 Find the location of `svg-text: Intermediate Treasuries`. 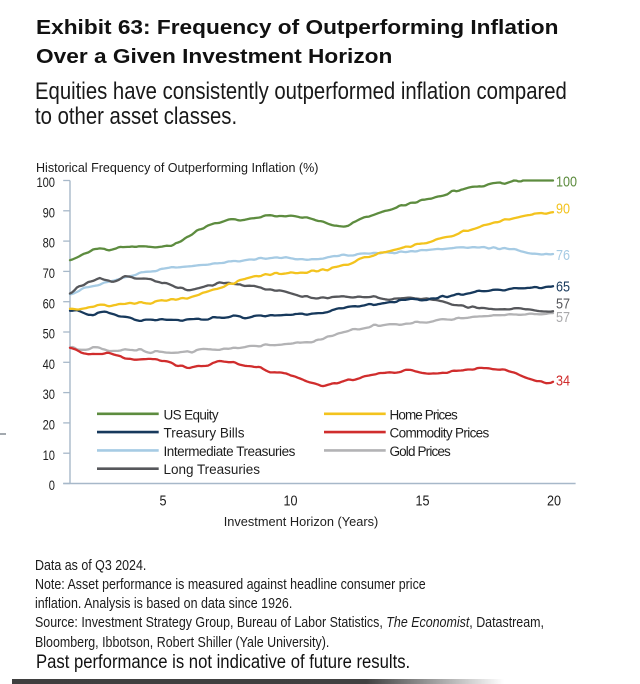

svg-text: Intermediate Treasuries is located at coordinates (230, 451).